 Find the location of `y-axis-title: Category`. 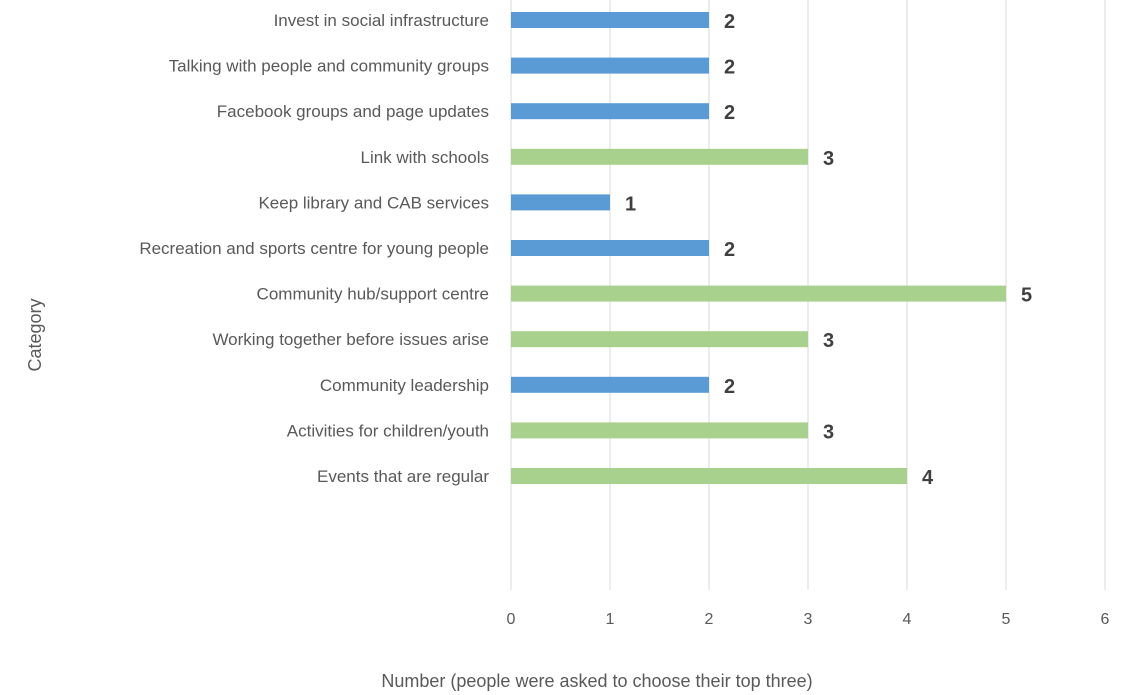

y-axis-title: Category is located at coordinates (35, 334).